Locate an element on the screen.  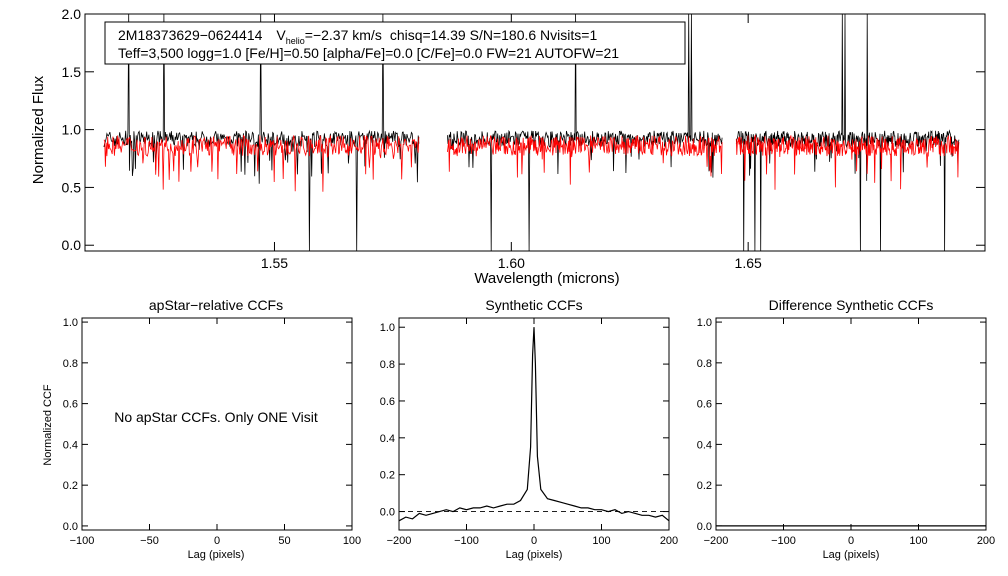
synthetic-ccf-x-axis-label: Lag (pixels) is located at coordinates (534, 555).